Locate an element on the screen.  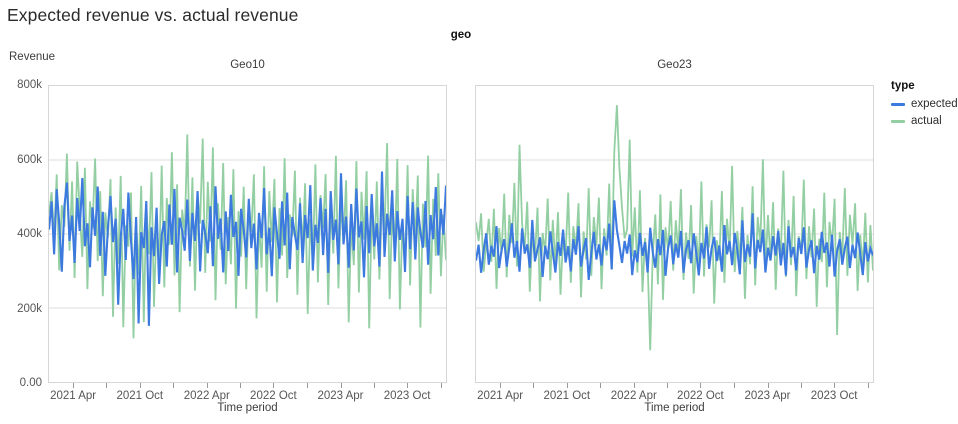
y-tick-label: 400k is located at coordinates (29, 234).